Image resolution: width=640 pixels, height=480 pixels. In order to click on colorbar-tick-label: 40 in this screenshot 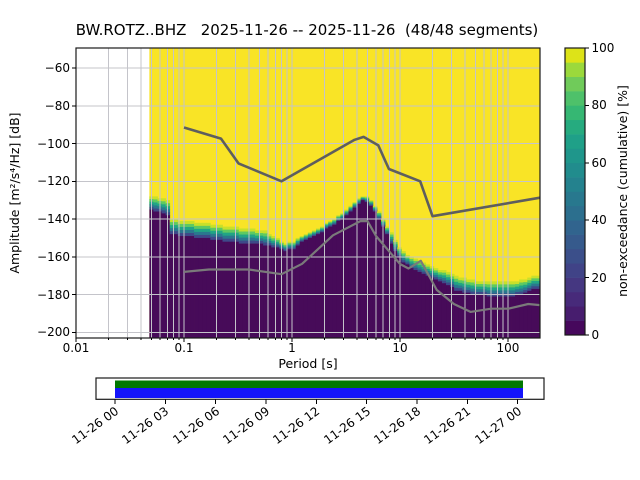, I will do `click(599, 220)`.